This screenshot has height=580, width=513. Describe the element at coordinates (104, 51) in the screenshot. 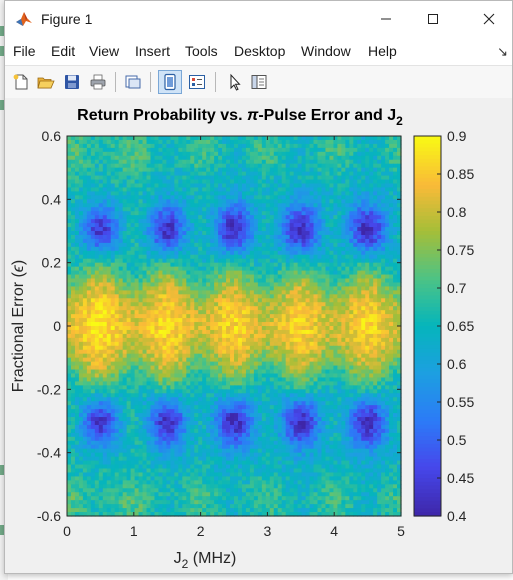

I see `menu-view: View` at that location.